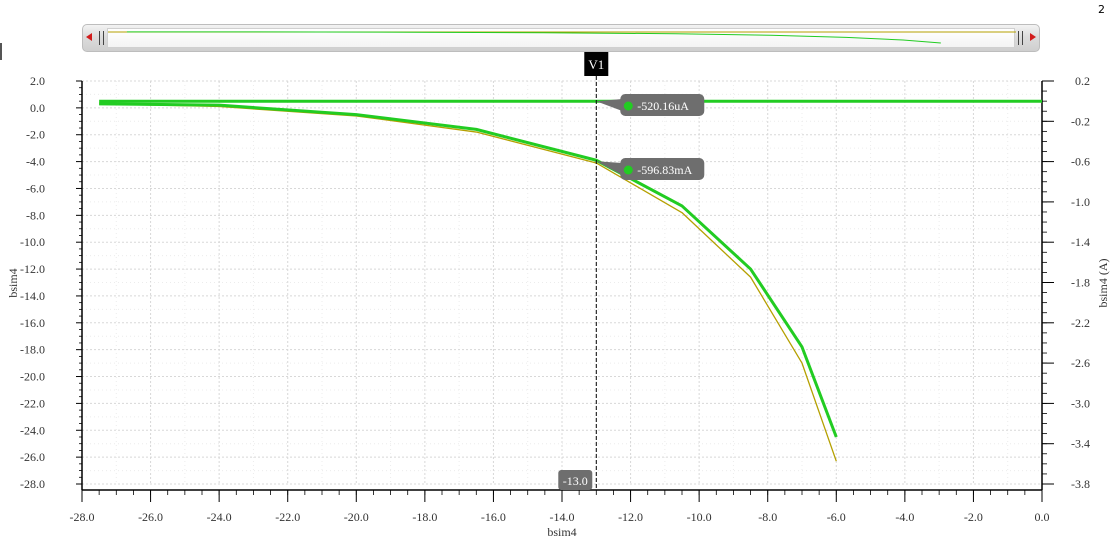  I want to click on left-tick-label: 0.0, so click(37, 108).